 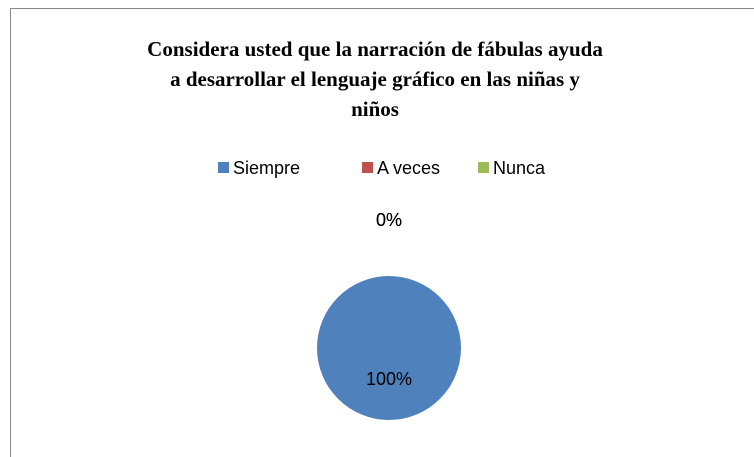 What do you see at coordinates (389, 220) in the screenshot?
I see `data-label: 0%` at bounding box center [389, 220].